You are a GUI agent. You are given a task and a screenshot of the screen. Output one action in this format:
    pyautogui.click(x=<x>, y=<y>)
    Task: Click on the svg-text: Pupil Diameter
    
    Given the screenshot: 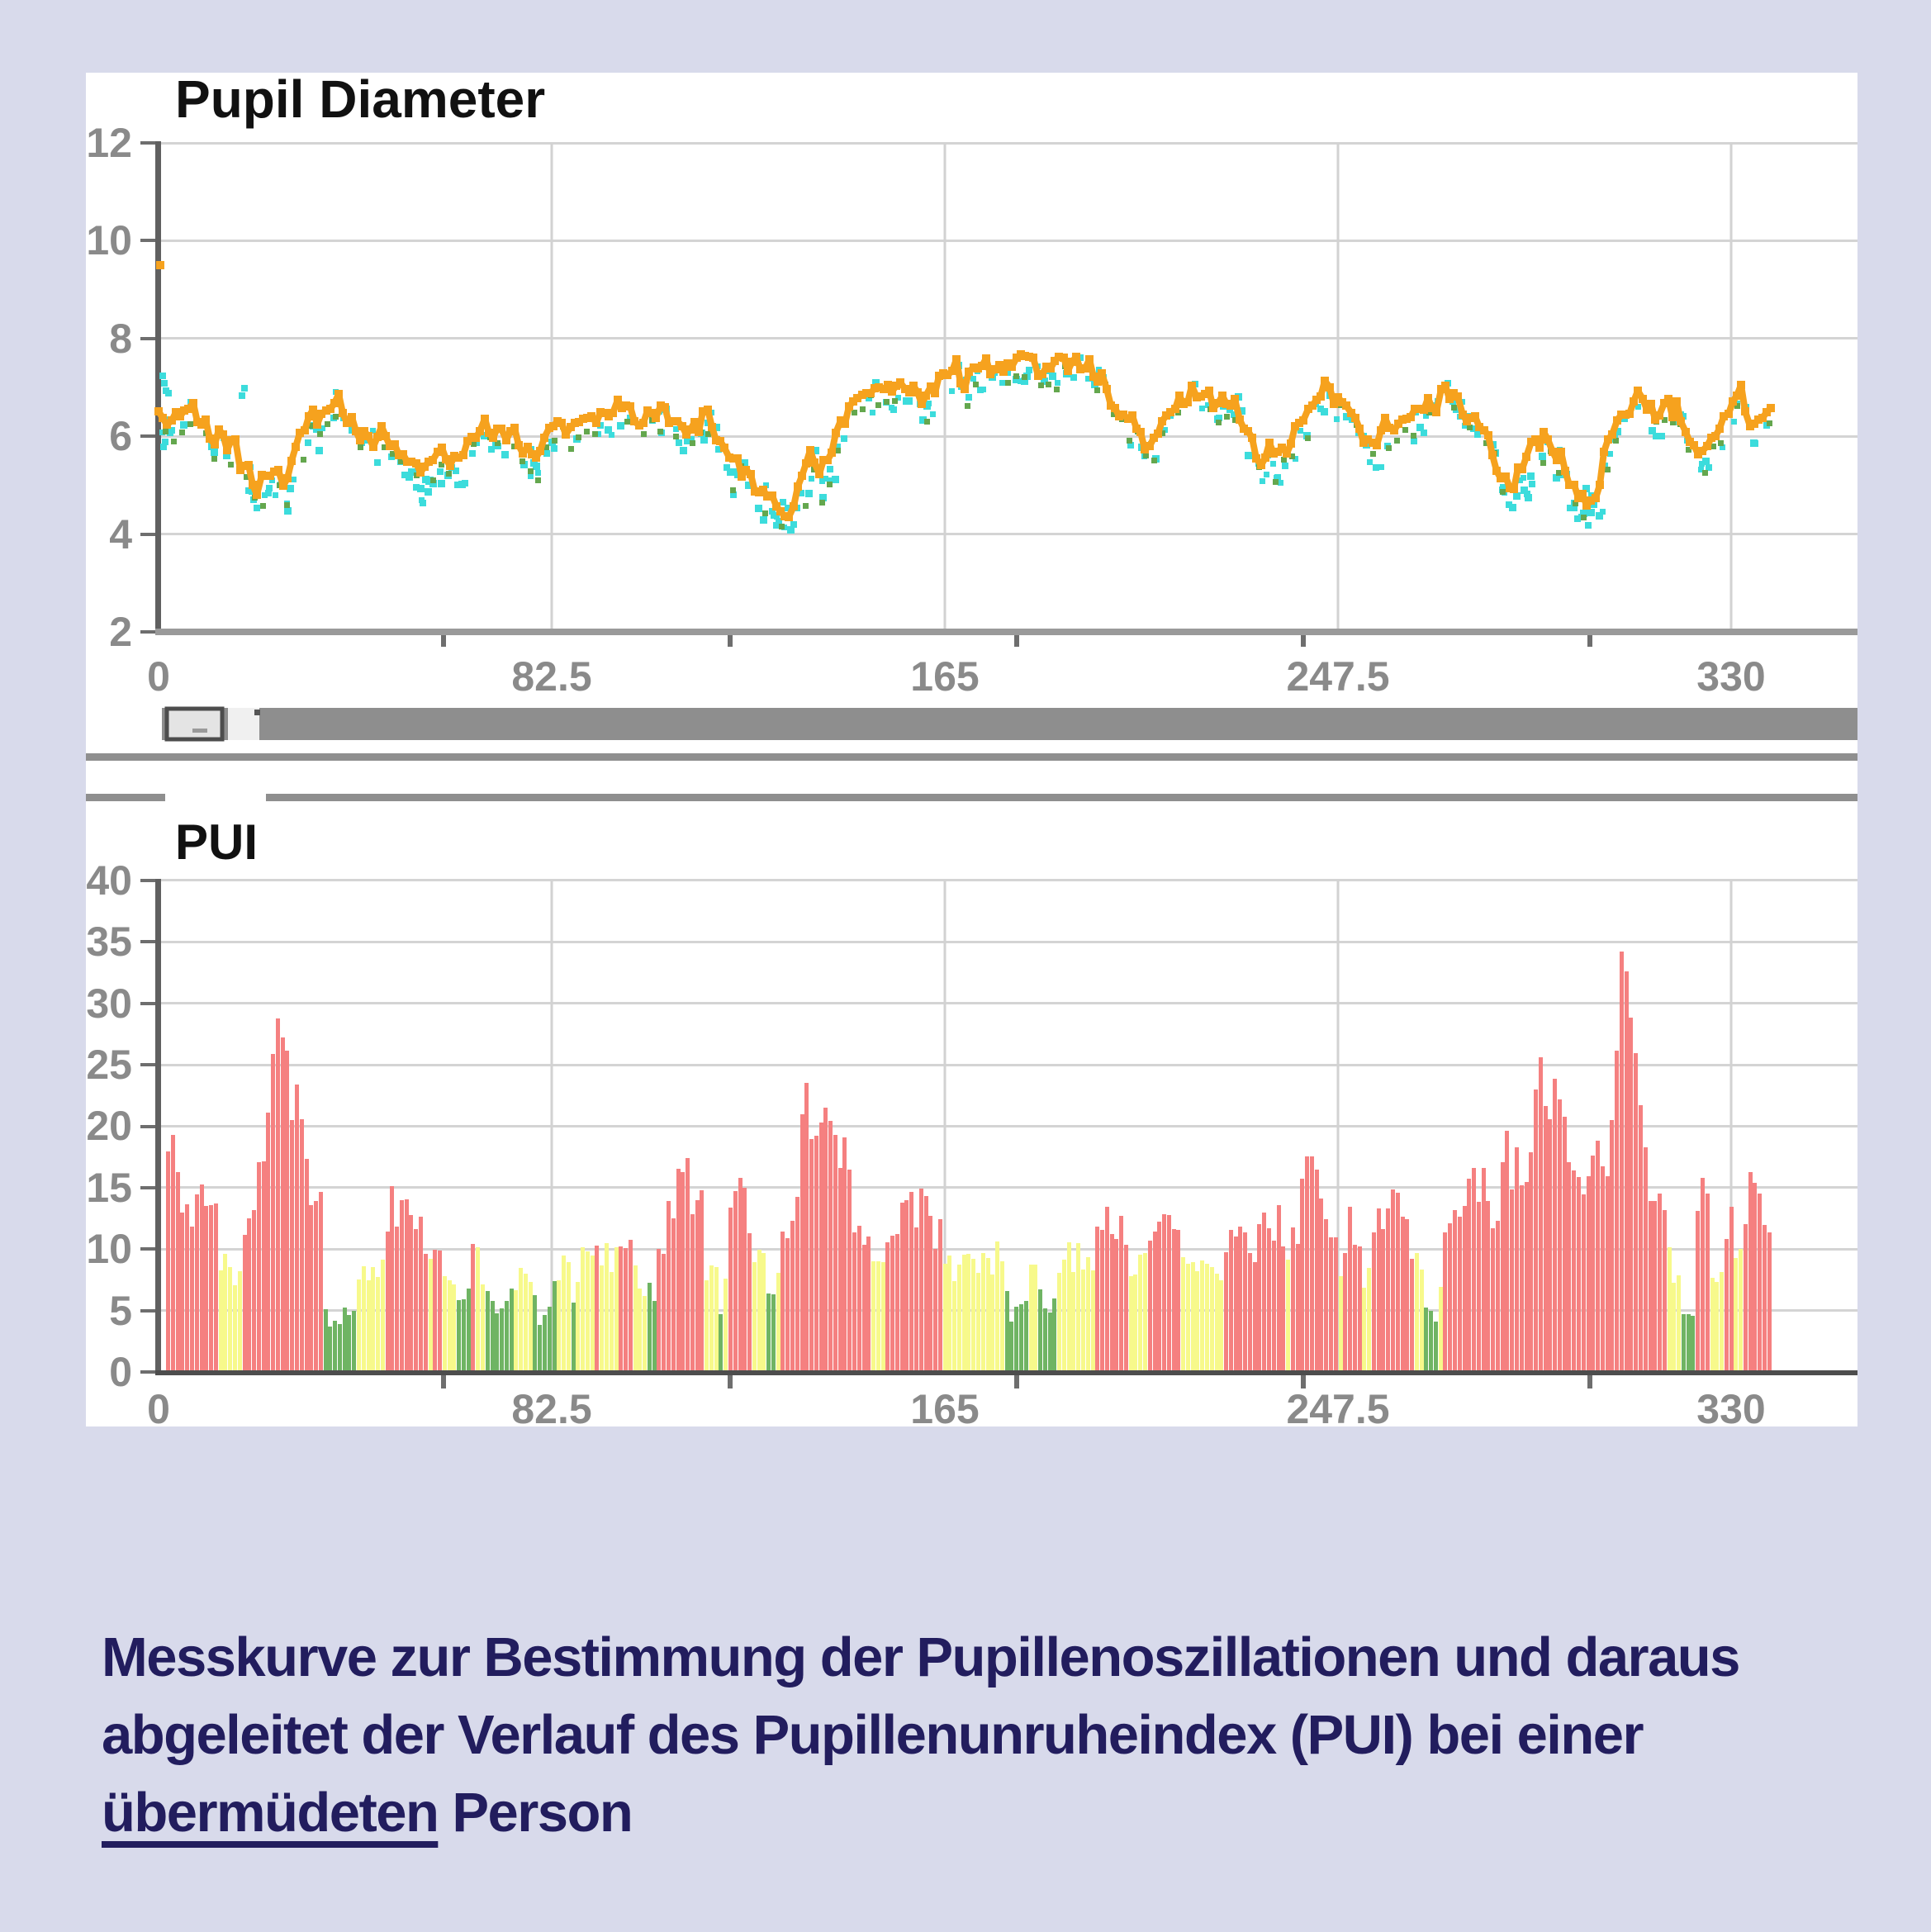 What is the action you would take?
    pyautogui.click(x=360, y=101)
    